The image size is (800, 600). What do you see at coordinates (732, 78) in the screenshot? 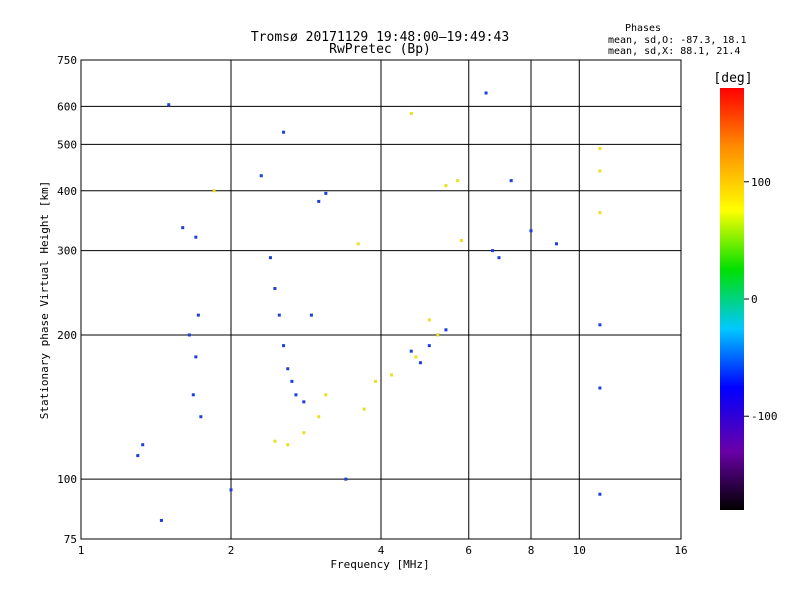
I see `colorbar-label: [deg]` at bounding box center [732, 78].